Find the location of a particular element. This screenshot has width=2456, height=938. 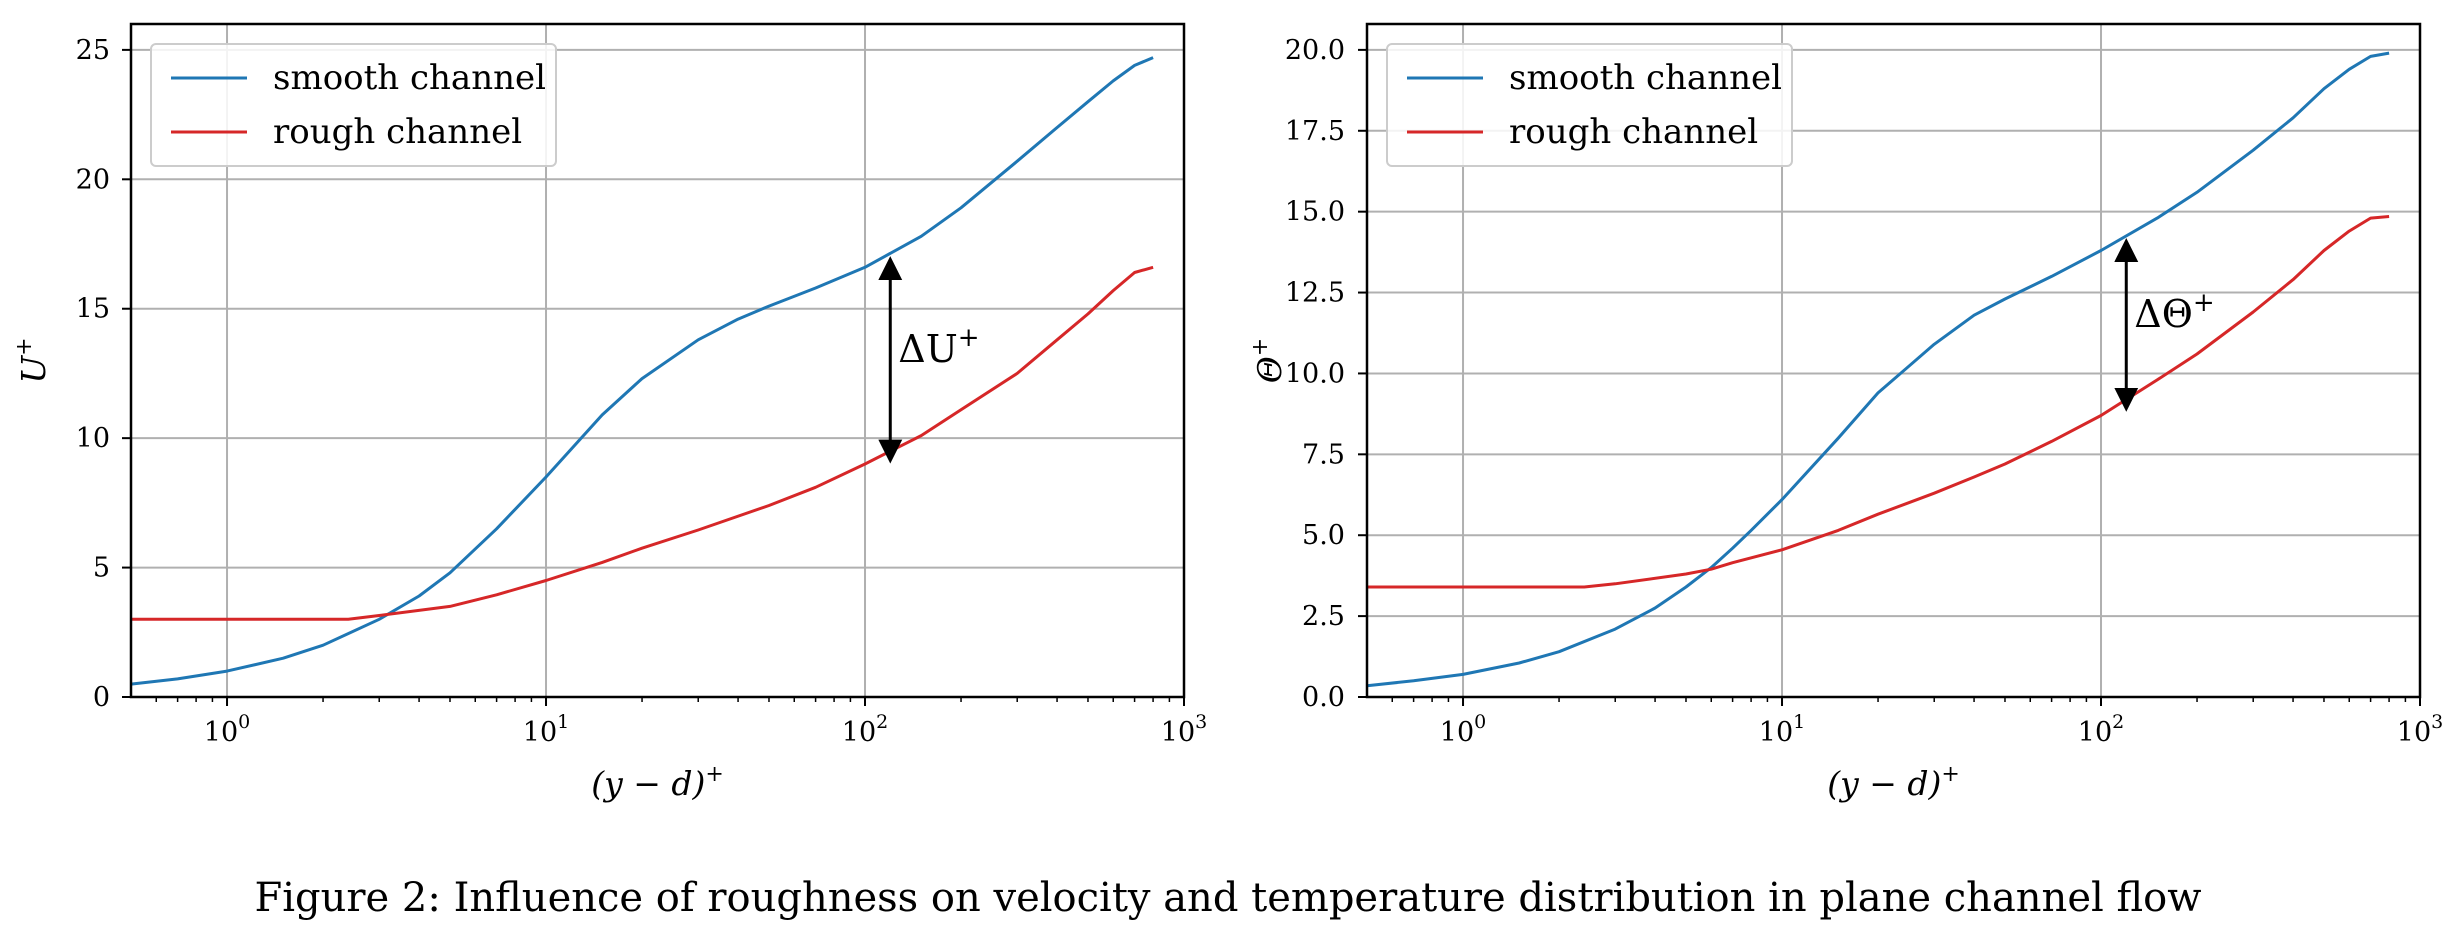

y-tick-label: 12.5 is located at coordinates (1315, 293).